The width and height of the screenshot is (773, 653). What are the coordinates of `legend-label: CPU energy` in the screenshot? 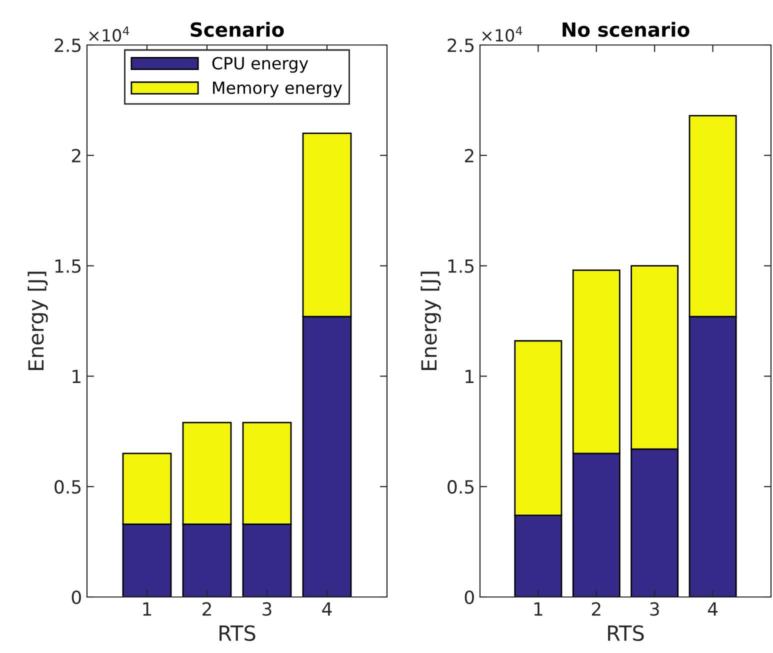 It's located at (260, 64).